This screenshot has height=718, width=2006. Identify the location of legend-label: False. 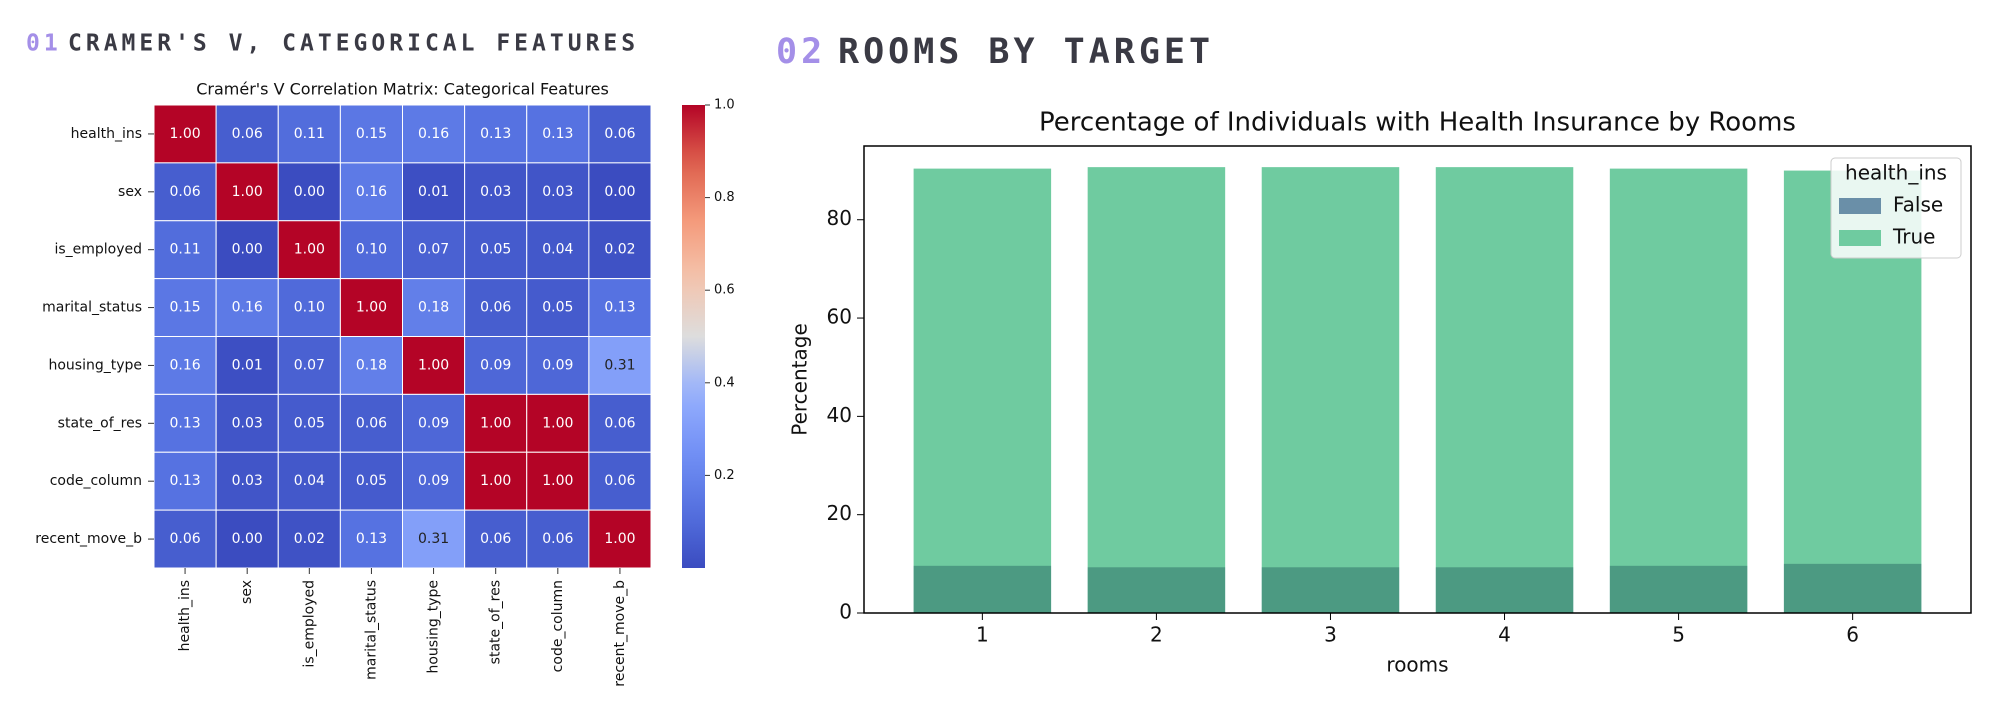
(1918, 205).